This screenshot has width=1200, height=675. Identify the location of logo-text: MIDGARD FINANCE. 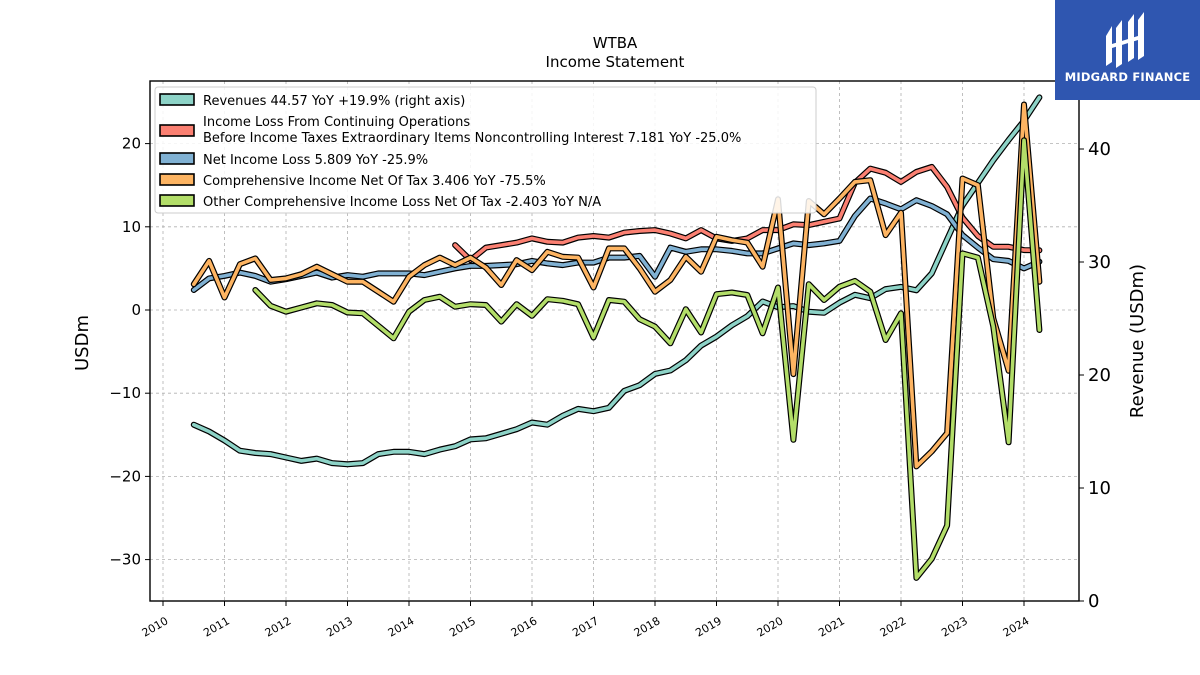
(1127, 77).